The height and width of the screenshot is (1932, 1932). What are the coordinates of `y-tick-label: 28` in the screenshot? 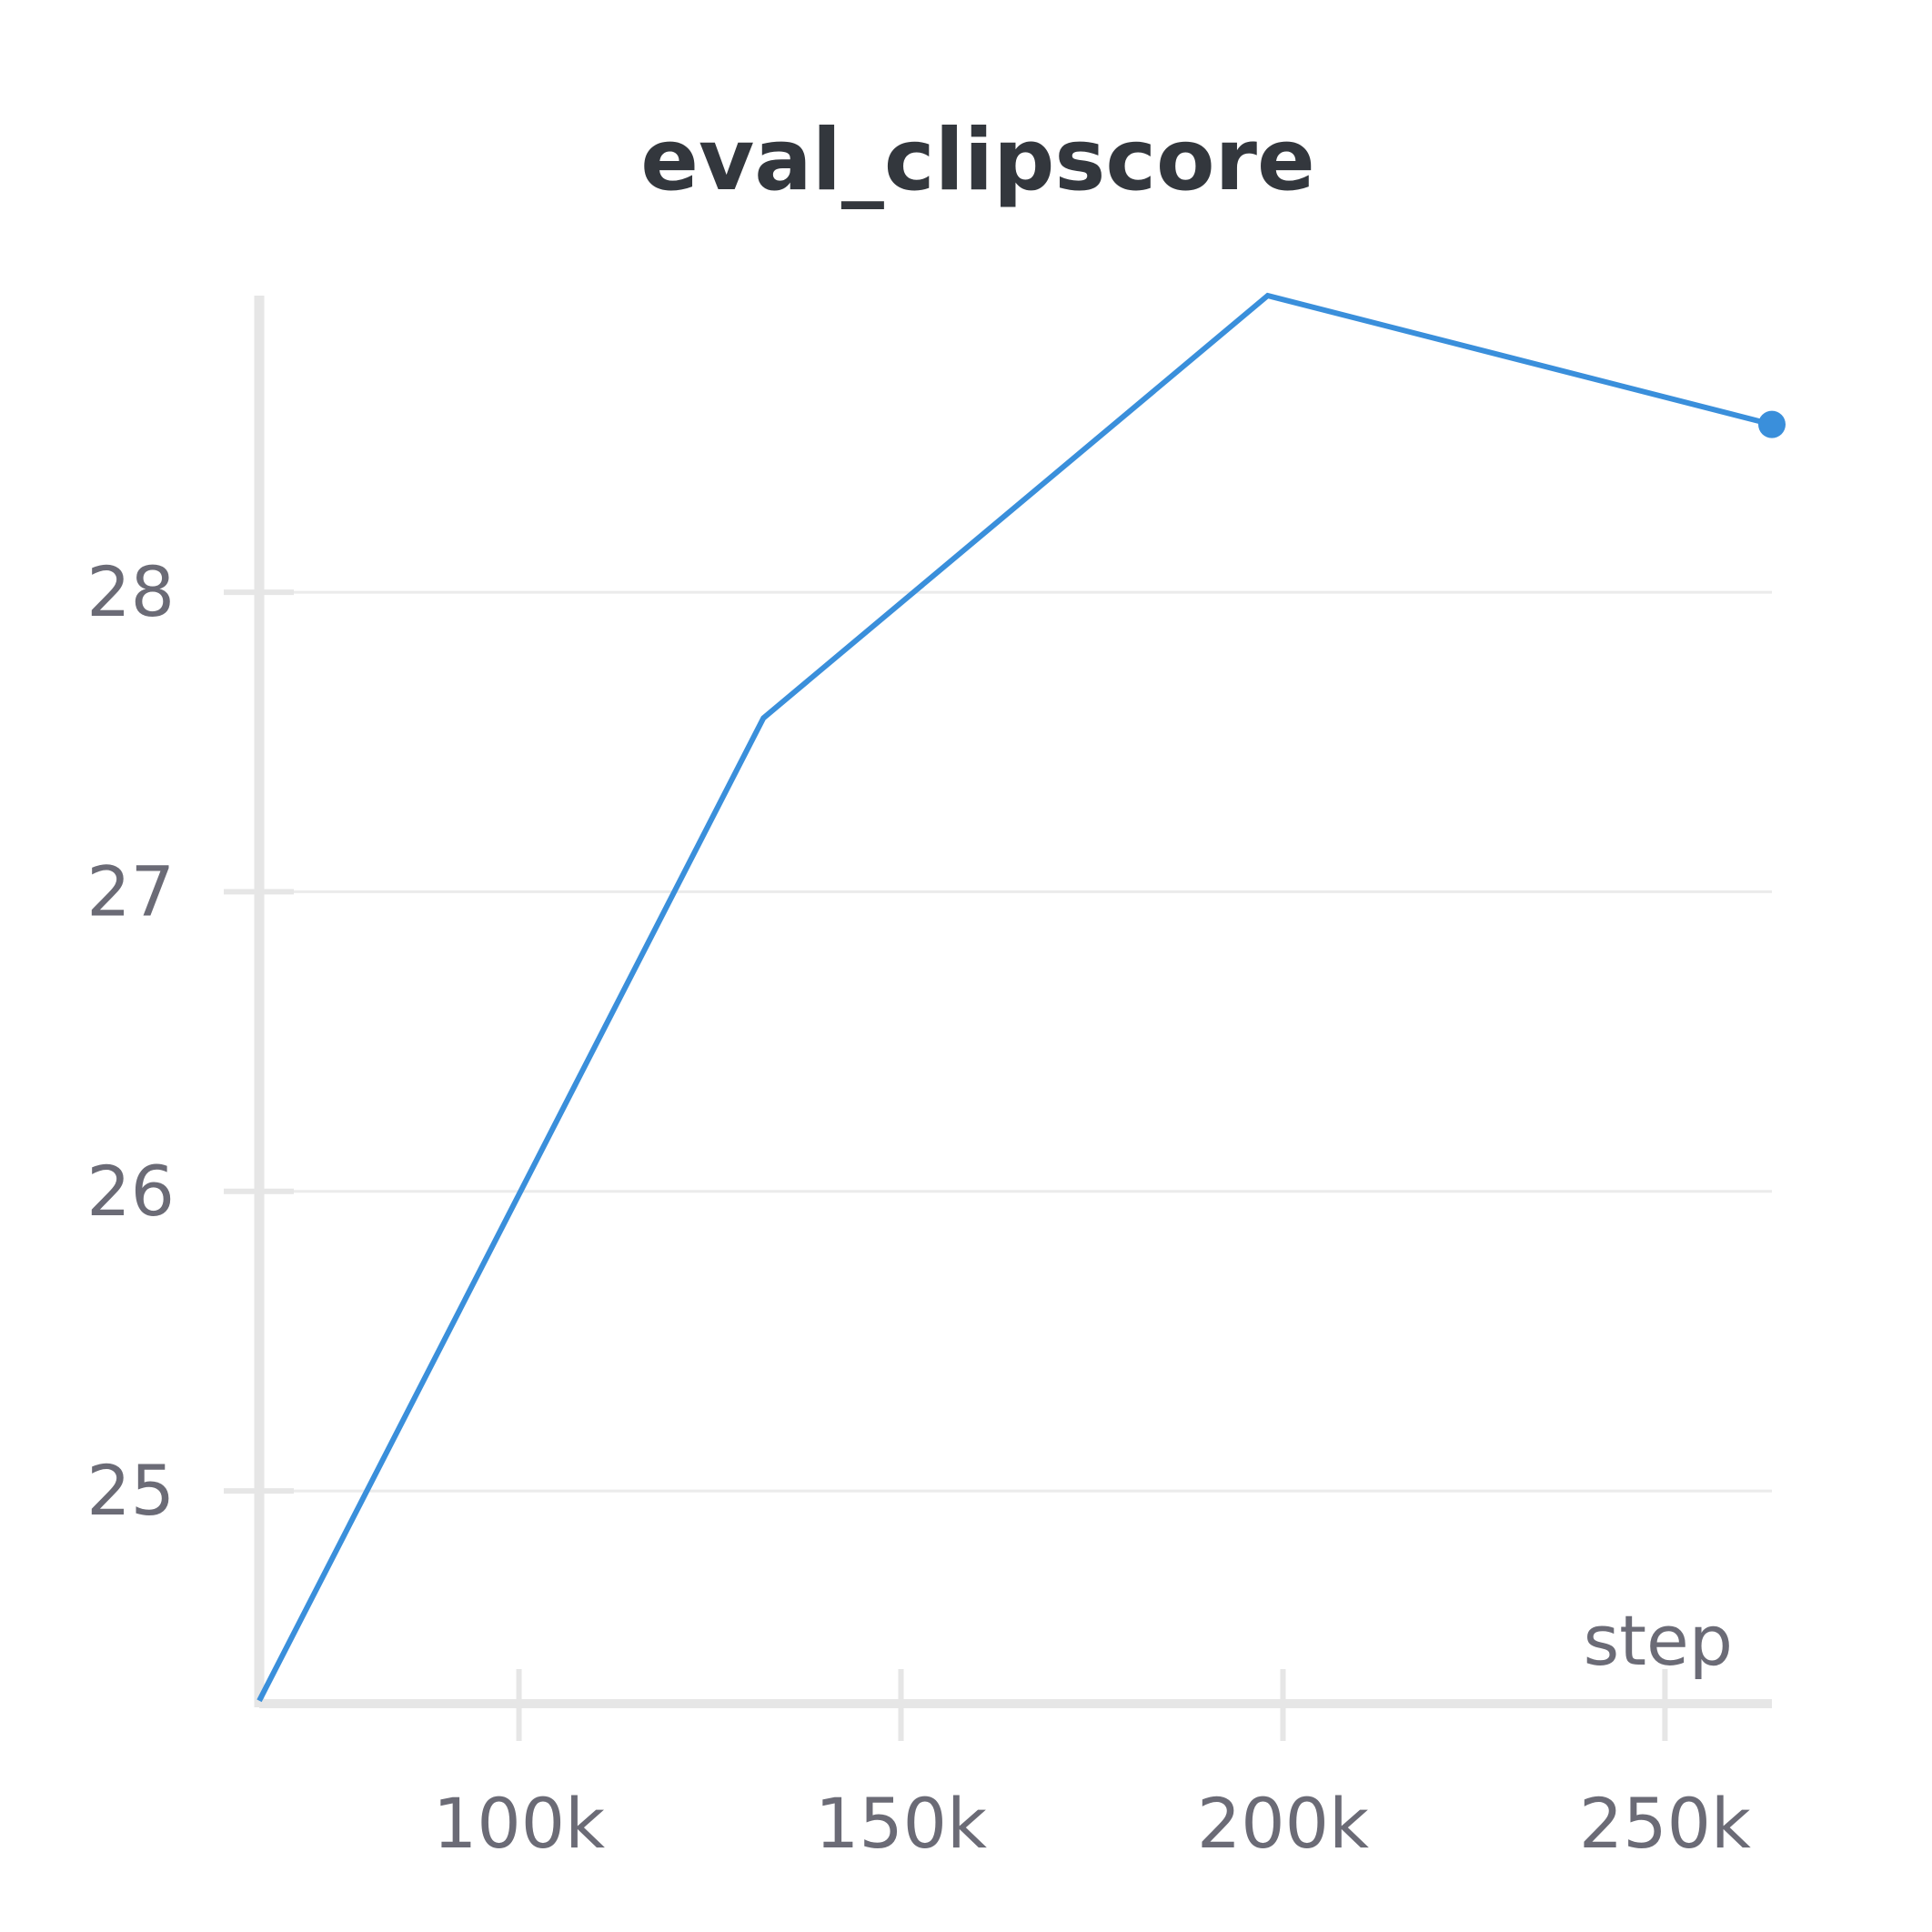 It's located at (130, 591).